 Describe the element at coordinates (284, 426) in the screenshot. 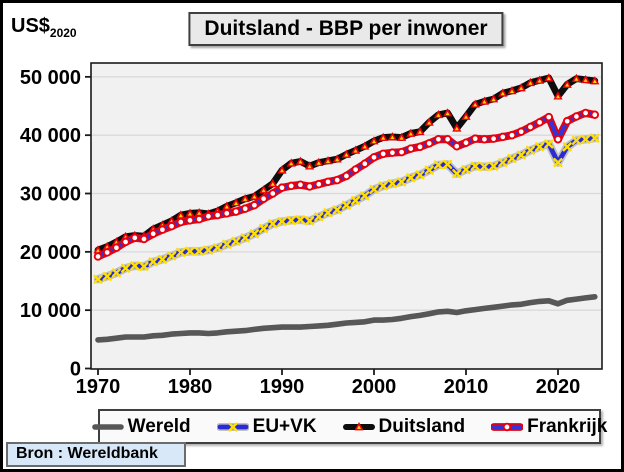

I see `legend-label-eu-vk: EU+VK` at that location.